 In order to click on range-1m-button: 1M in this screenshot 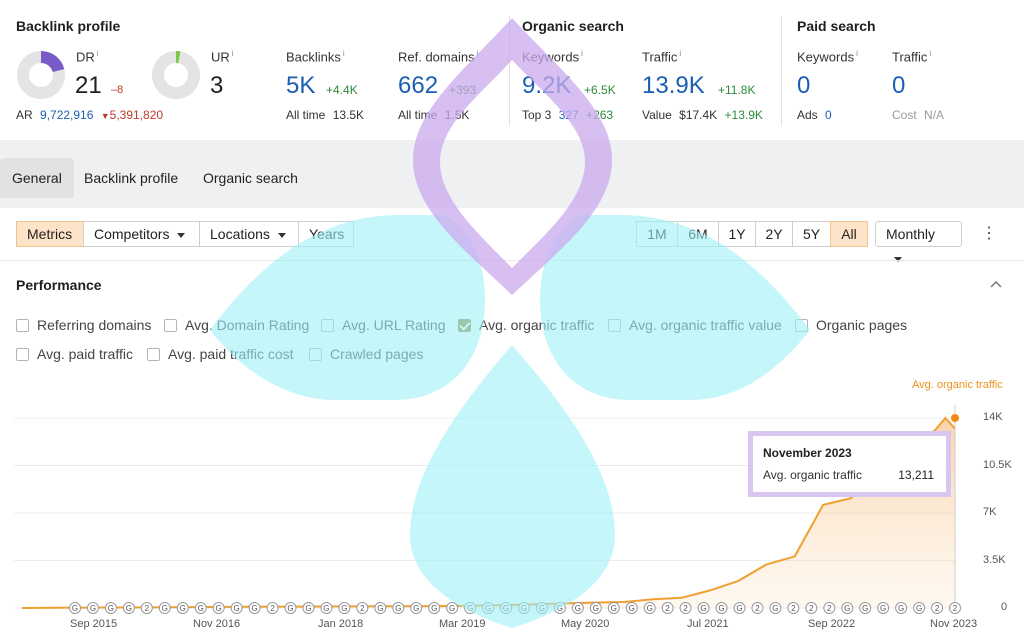, I will do `click(657, 234)`.